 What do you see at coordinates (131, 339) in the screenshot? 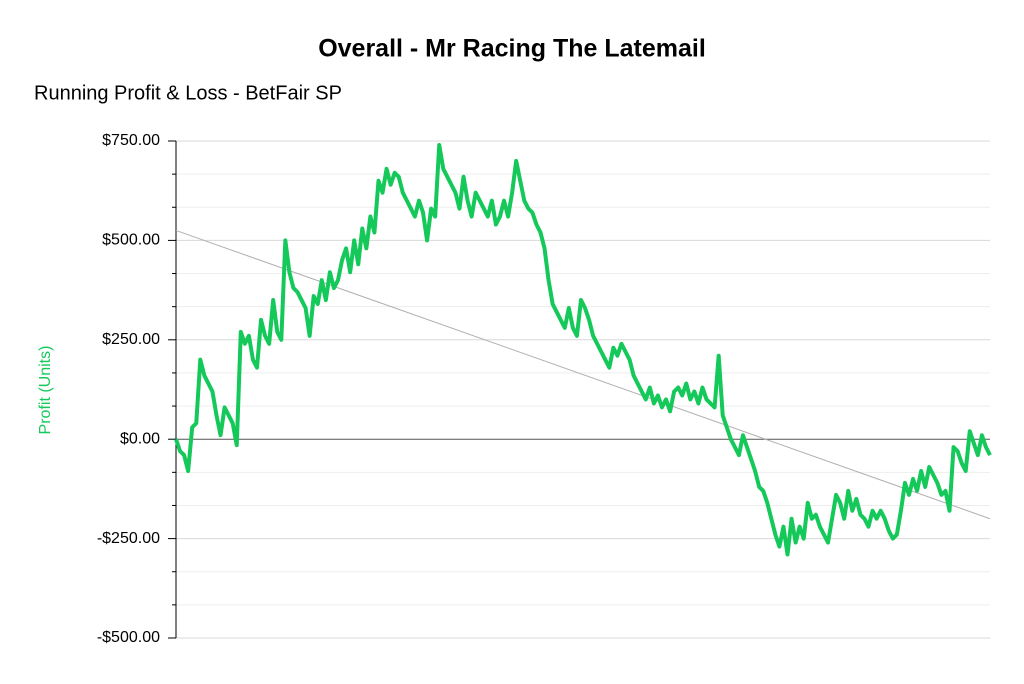
I see `y-tick-label: $250.00` at bounding box center [131, 339].